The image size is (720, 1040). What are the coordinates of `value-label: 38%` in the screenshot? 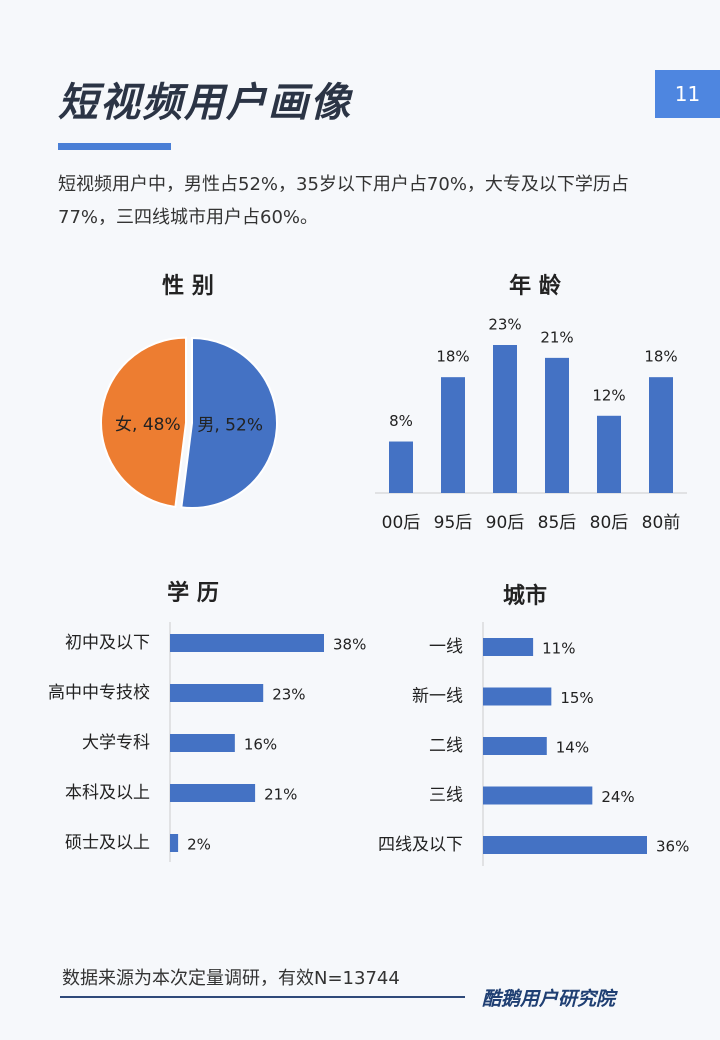 It's located at (349, 645).